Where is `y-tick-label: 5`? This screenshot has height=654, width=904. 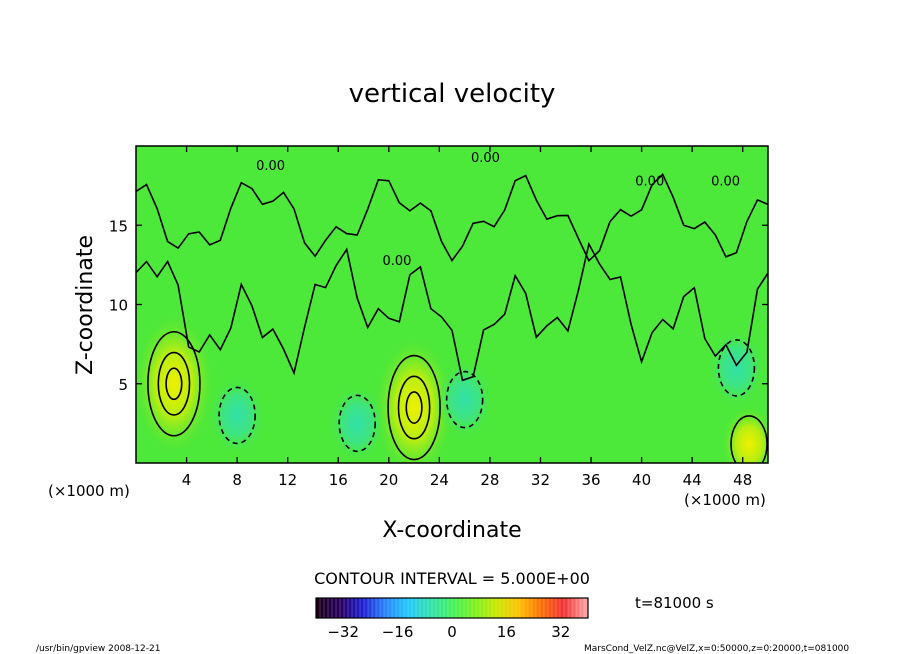 y-tick-label: 5 is located at coordinates (123, 385).